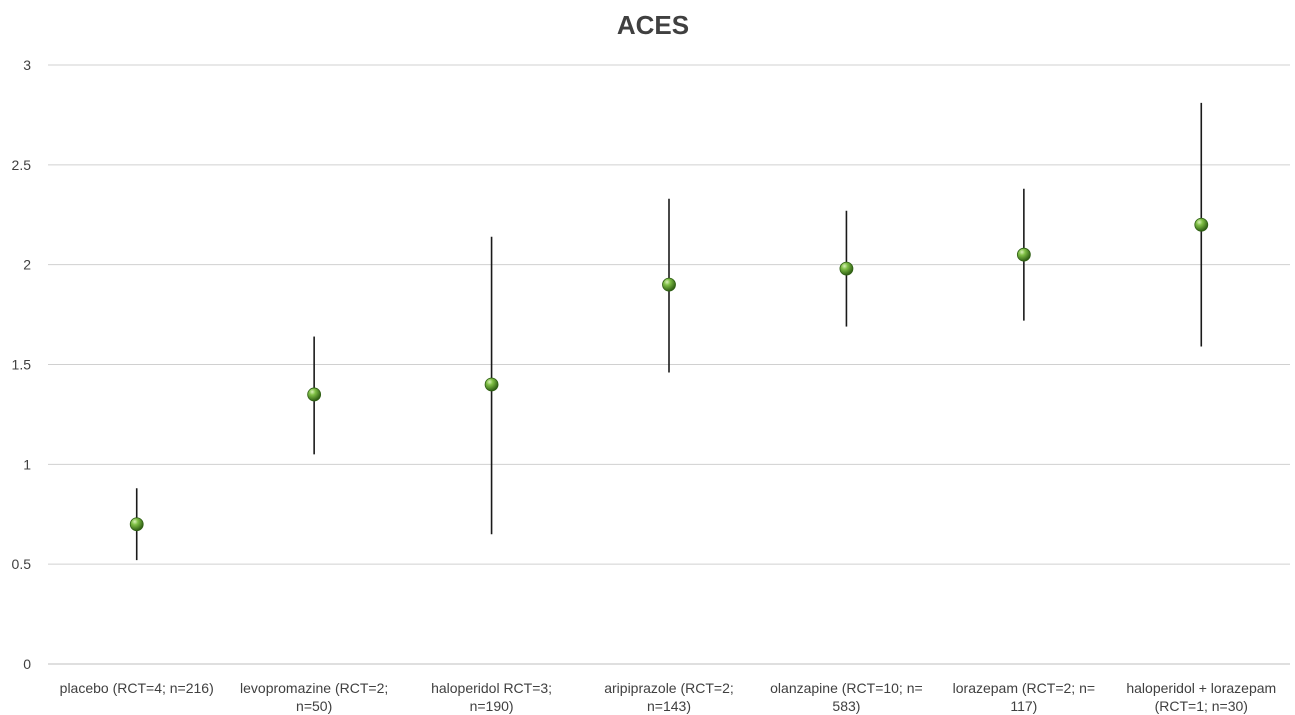 This screenshot has width=1295, height=715. I want to click on y-axis-tick-labels: 0 0.5 1 1.5 2 2.5 3, so click(22, 364).